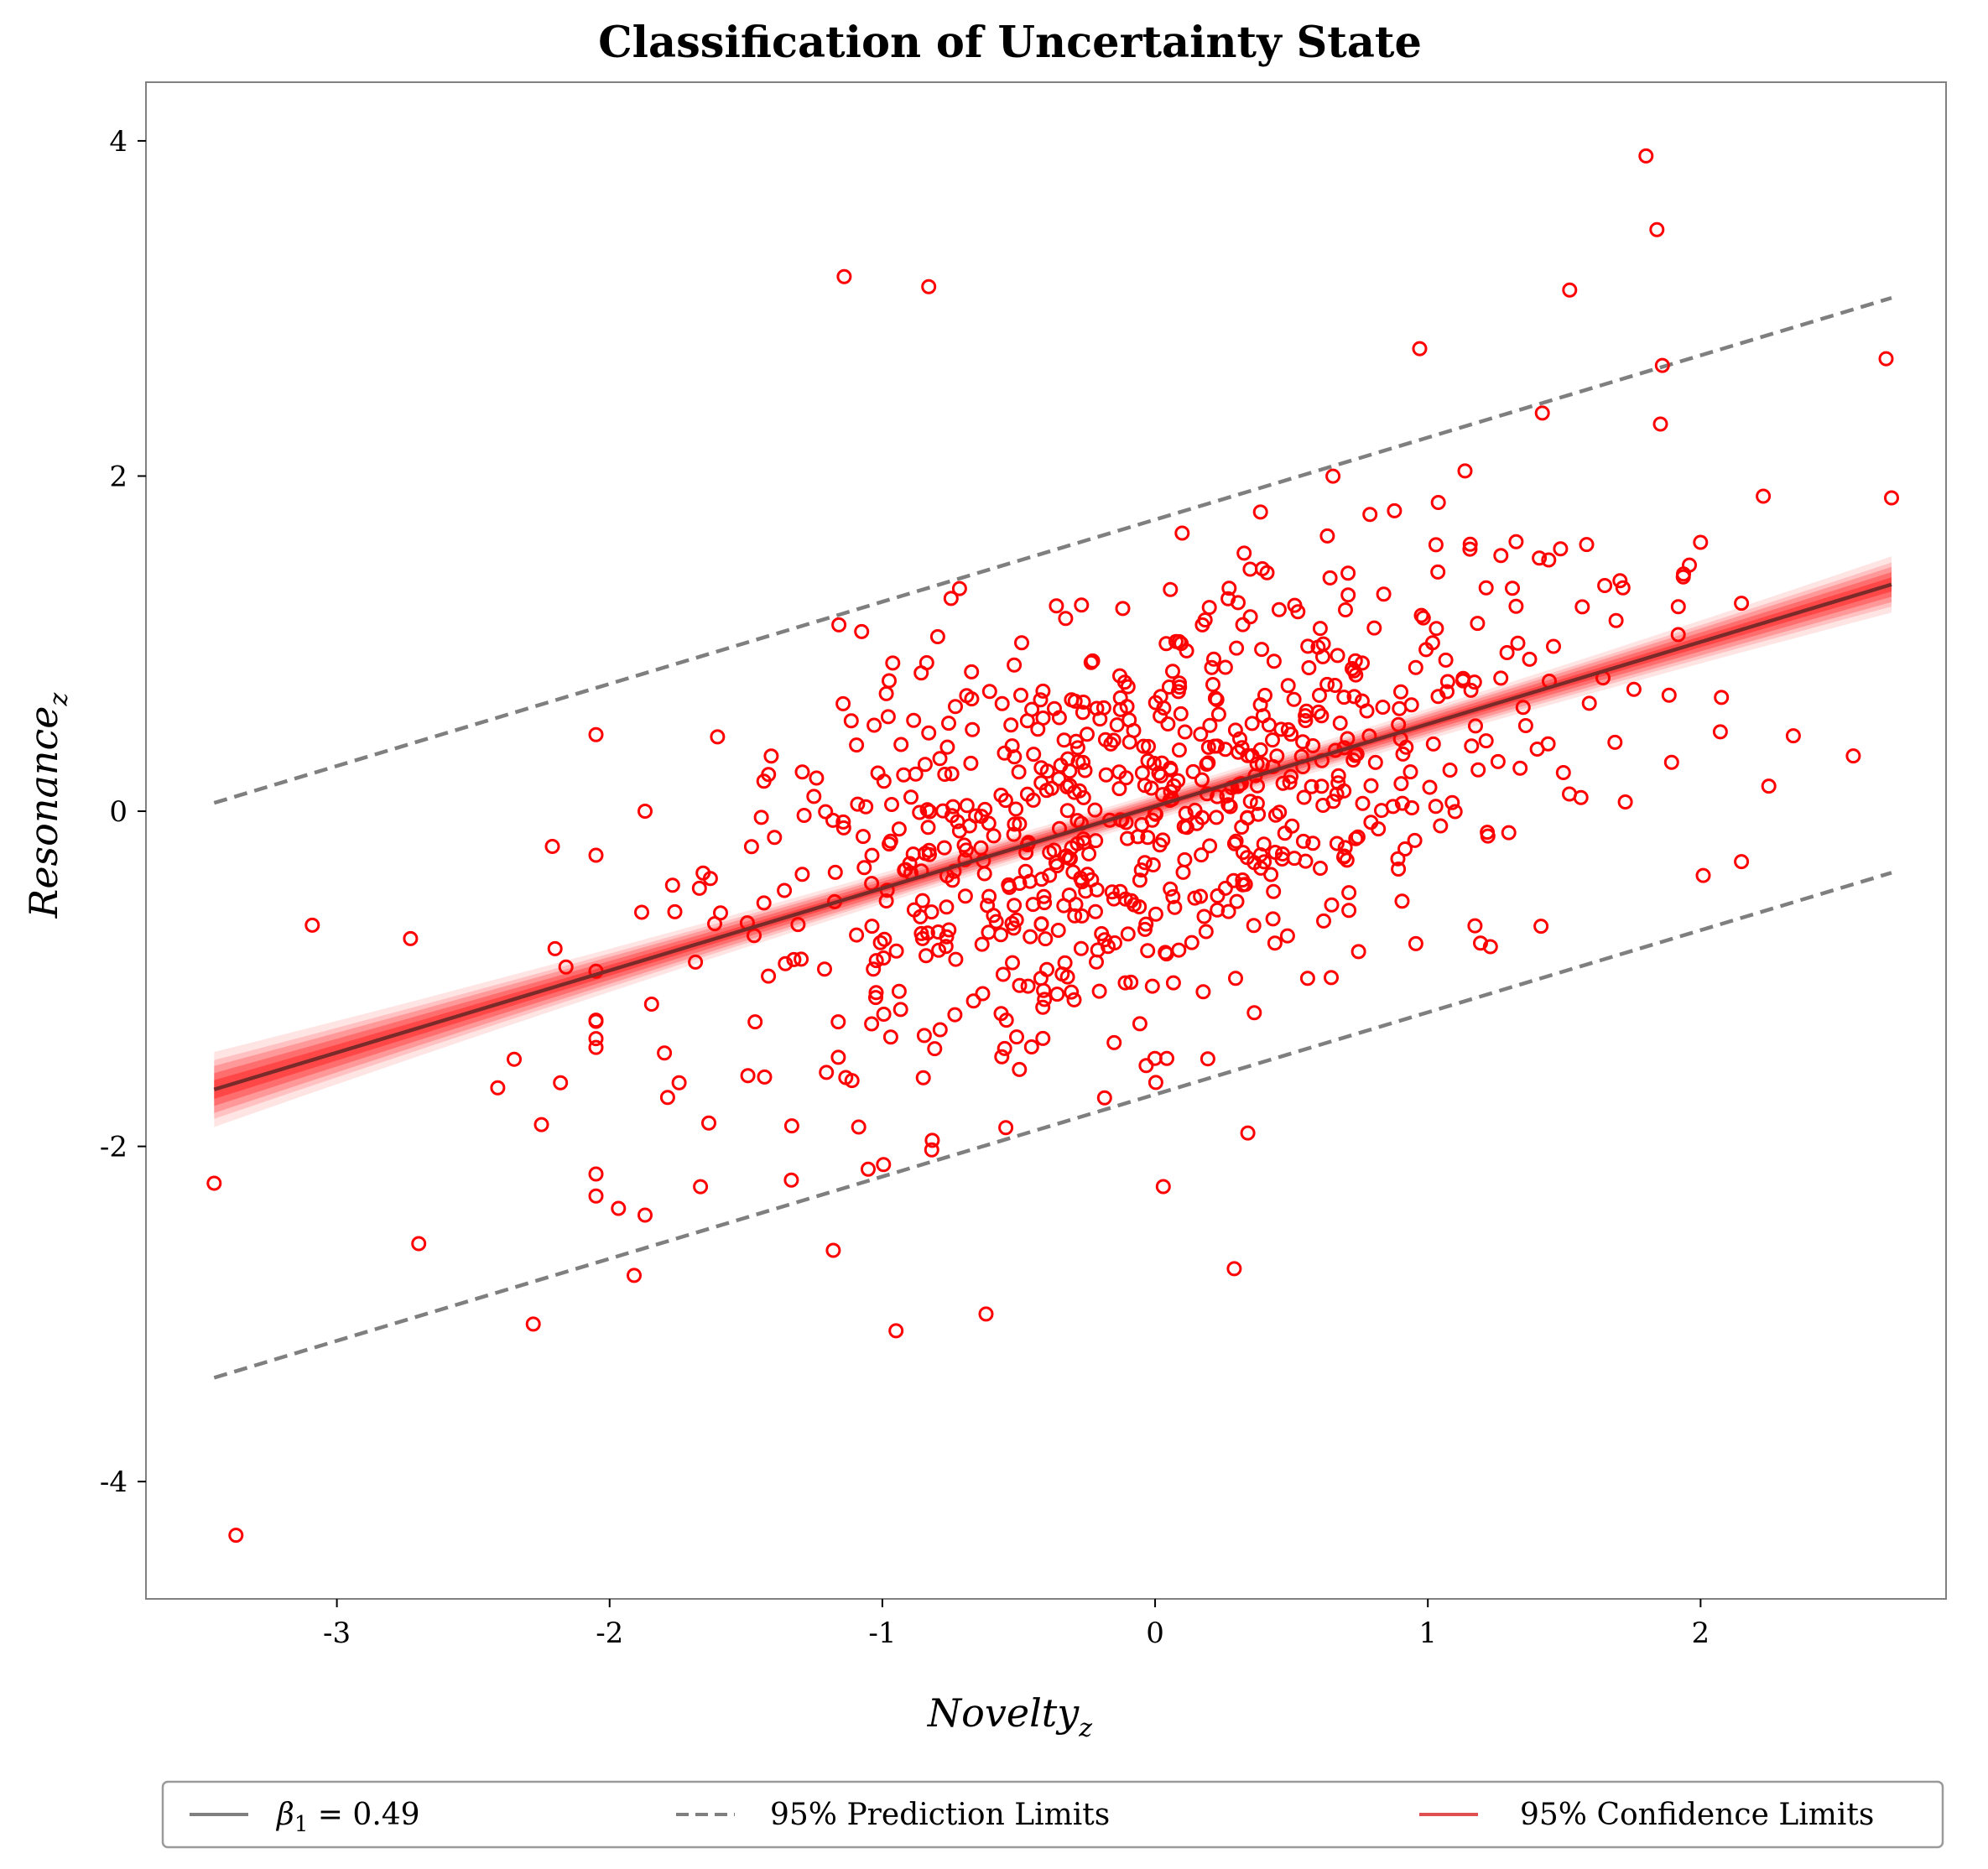  Describe the element at coordinates (364, 1815) in the screenshot. I see `legend-beta-value: = 0.49` at that location.